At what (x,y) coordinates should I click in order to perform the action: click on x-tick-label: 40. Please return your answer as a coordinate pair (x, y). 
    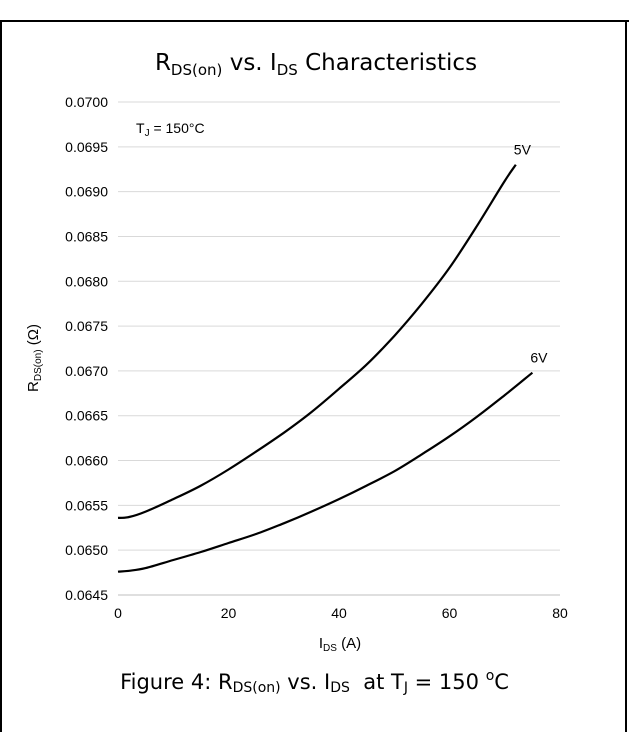
    Looking at the image, I should click on (339, 613).